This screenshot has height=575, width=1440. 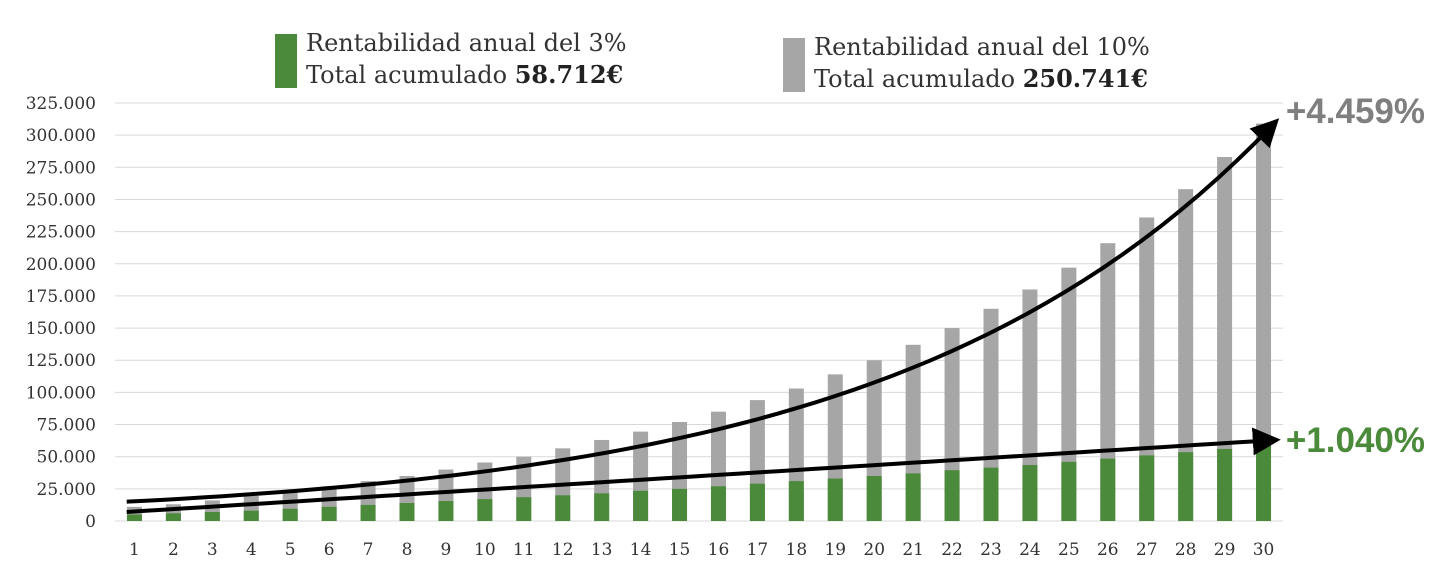 I want to click on x-tick-label: 29, so click(x=1225, y=550).